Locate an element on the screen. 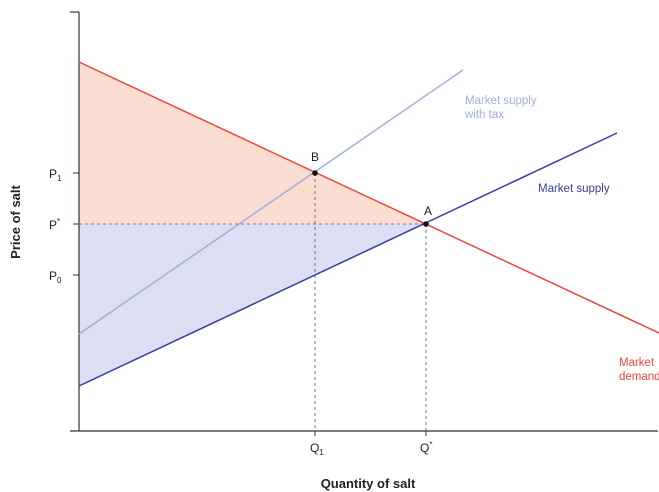 The width and height of the screenshot is (659, 492). point-a-dot is located at coordinates (426, 224).